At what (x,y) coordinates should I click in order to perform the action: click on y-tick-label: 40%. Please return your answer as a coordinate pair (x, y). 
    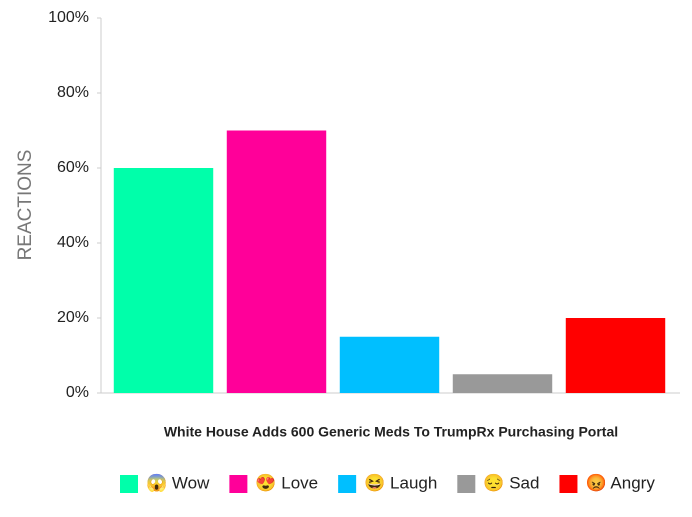
    Looking at the image, I should click on (73, 242).